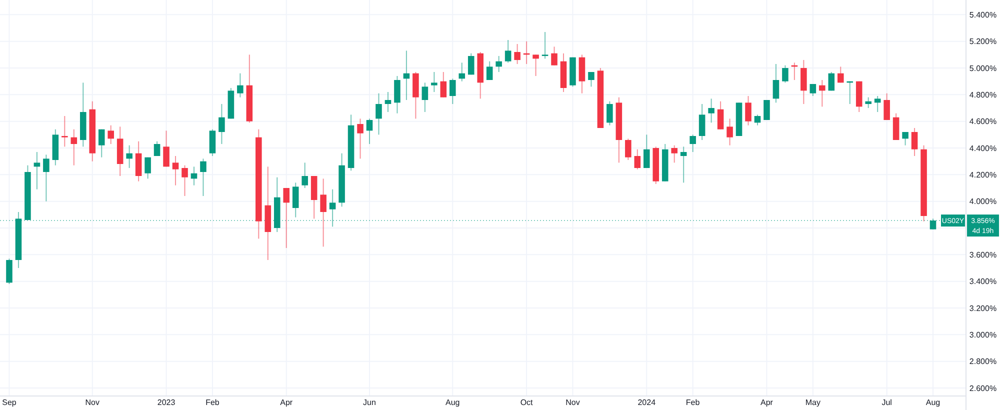 Image resolution: width=1000 pixels, height=410 pixels. What do you see at coordinates (983, 15) in the screenshot?
I see `y-tick-label: 5.400%` at bounding box center [983, 15].